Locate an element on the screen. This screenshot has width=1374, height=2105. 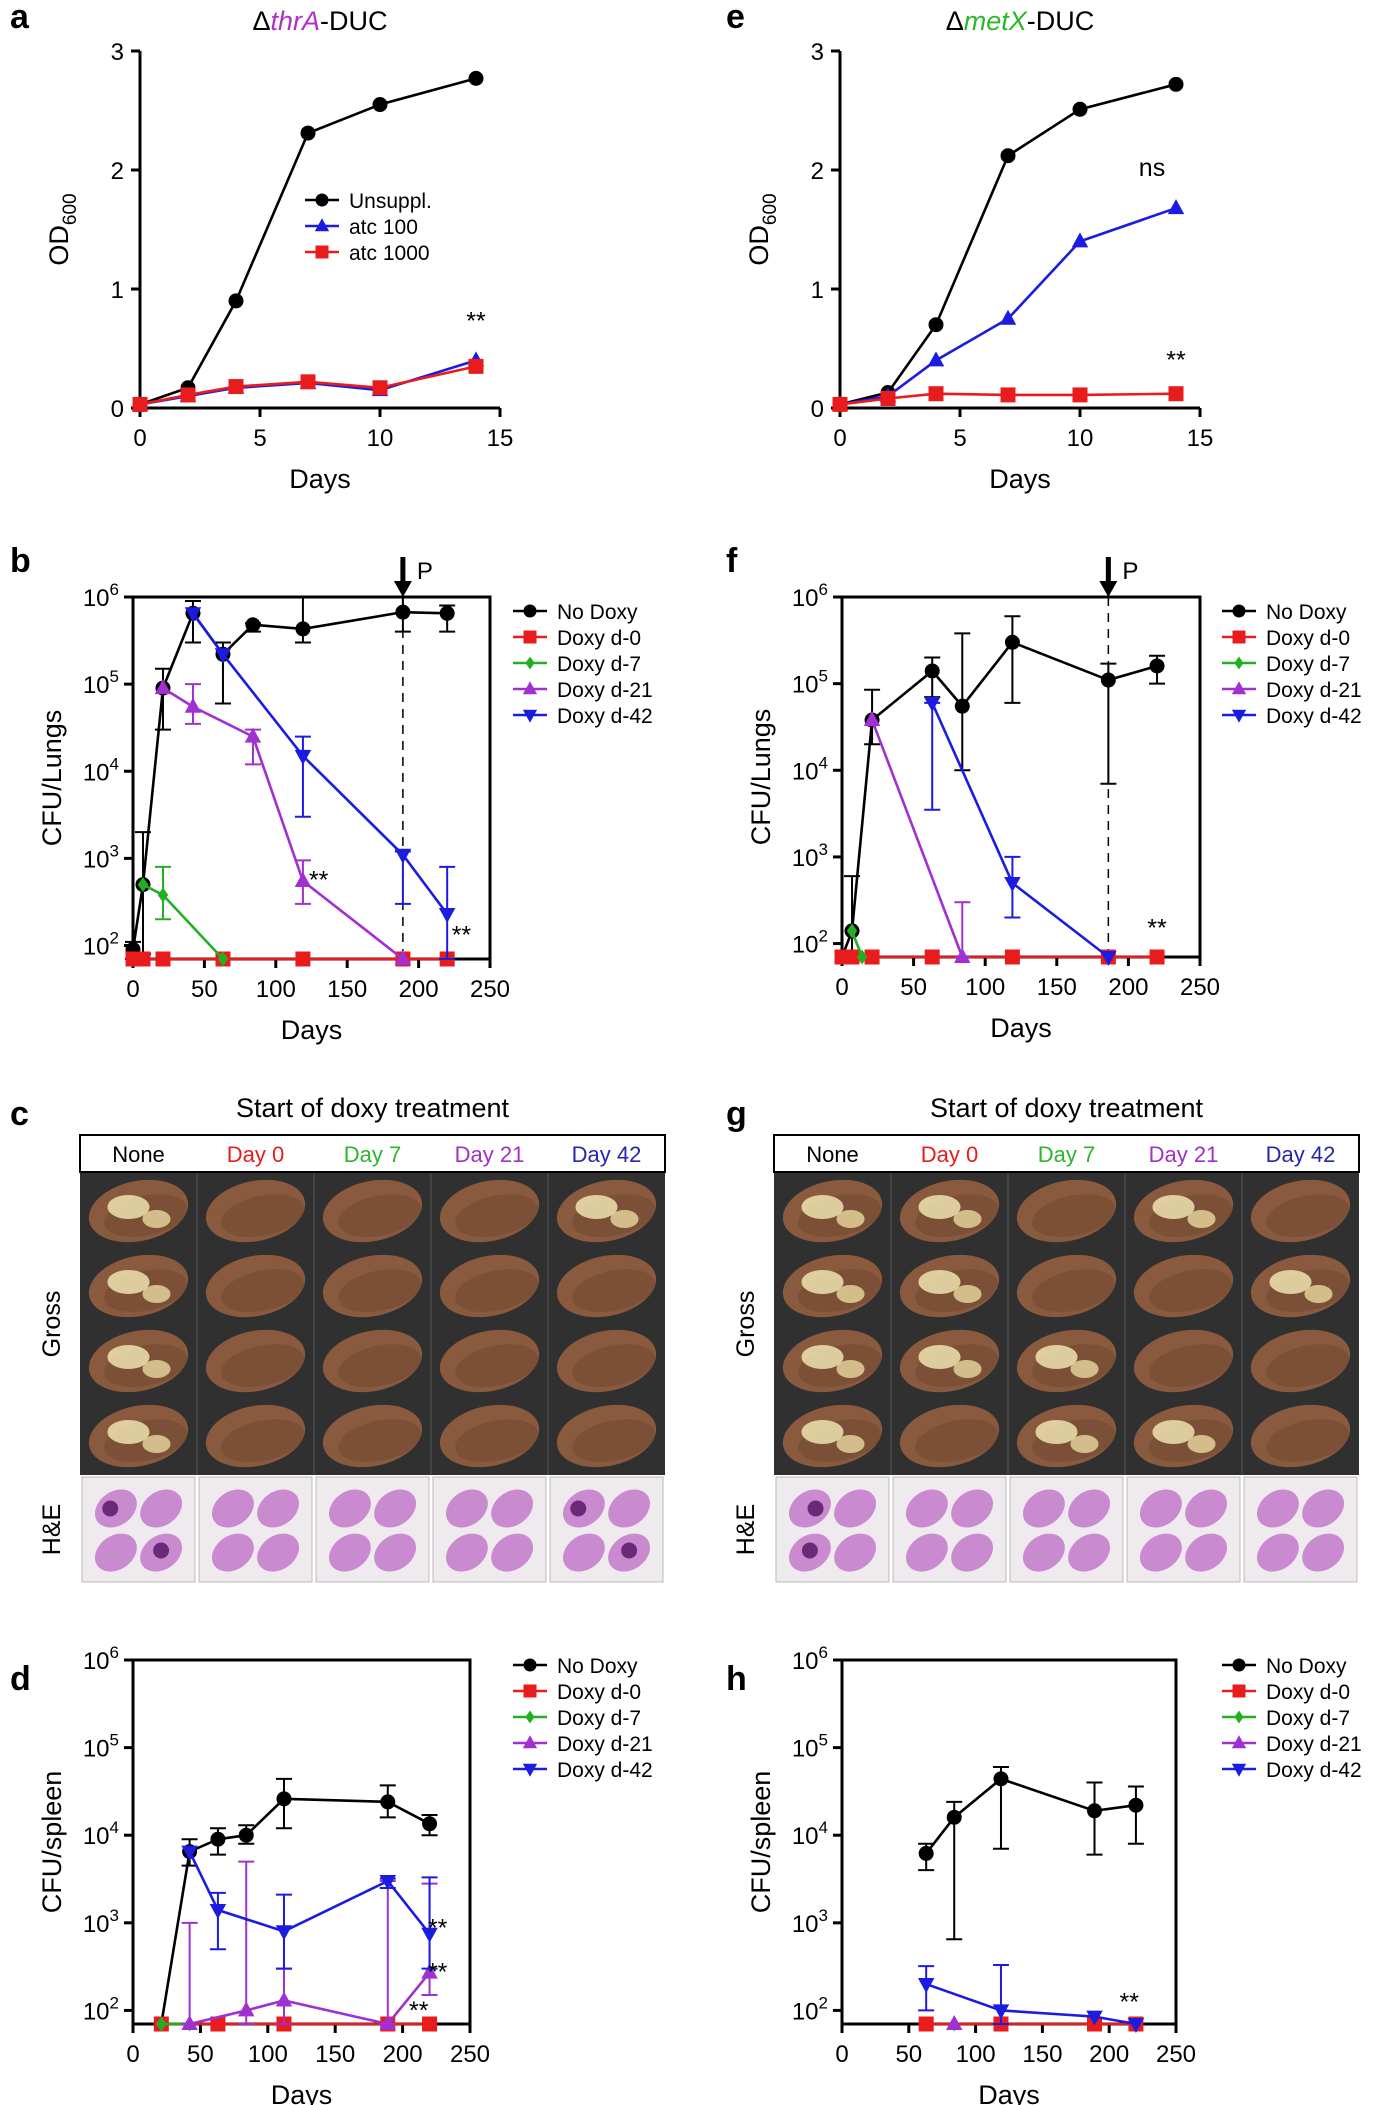
series-black is located at coordinates (1008, 244).